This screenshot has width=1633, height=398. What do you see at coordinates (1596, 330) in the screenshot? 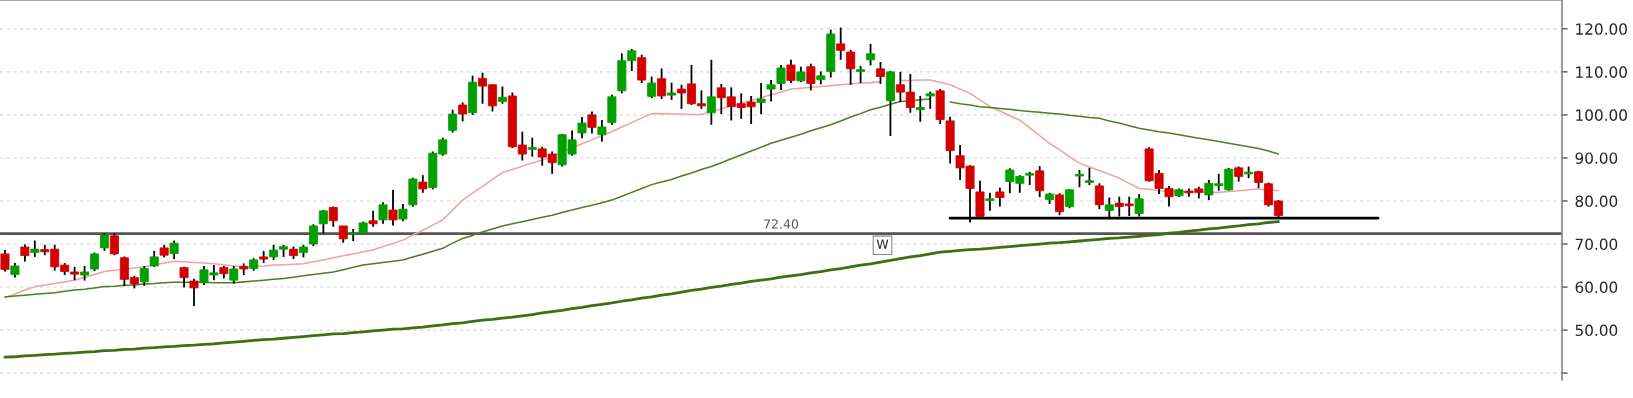
I see `y-tick-label: 50.00` at bounding box center [1596, 330].